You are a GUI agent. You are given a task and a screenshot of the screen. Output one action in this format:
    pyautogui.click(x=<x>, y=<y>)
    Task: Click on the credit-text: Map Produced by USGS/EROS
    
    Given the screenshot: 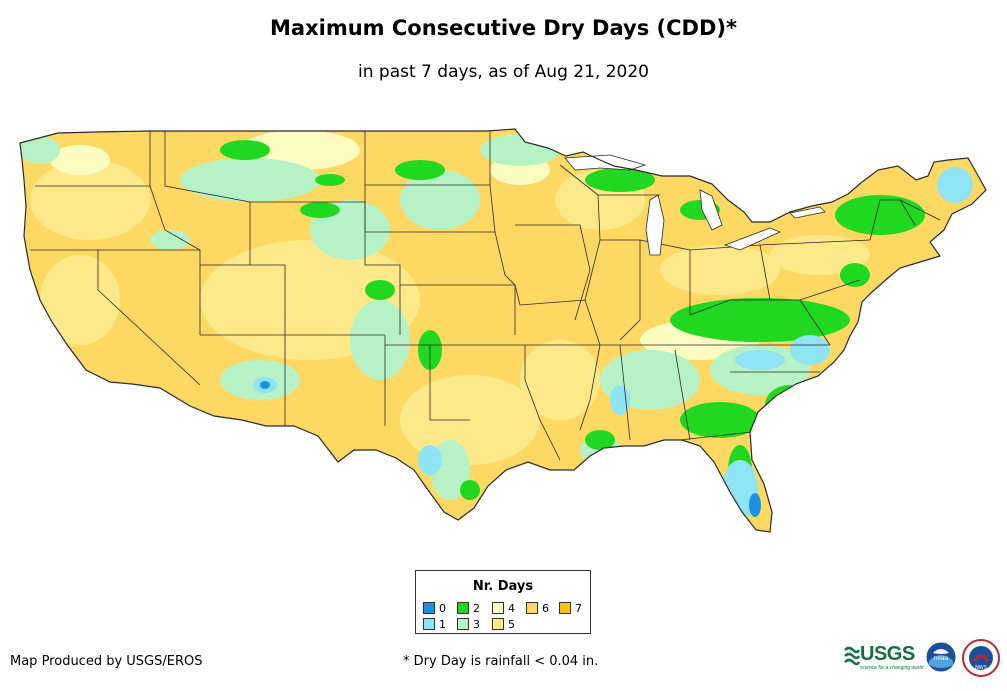 What is the action you would take?
    pyautogui.click(x=106, y=661)
    